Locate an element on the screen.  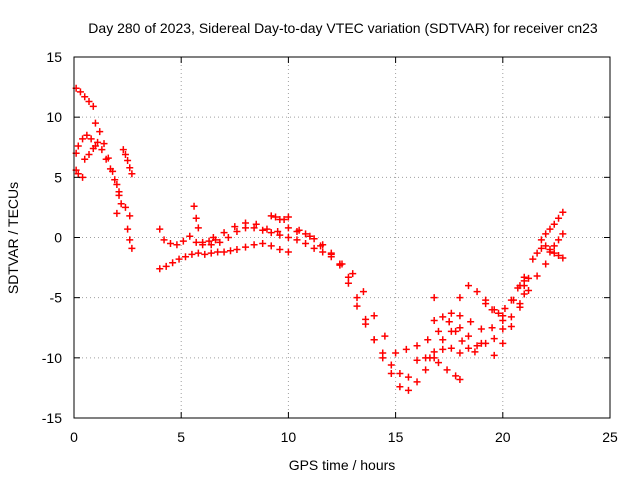
y-tick-label: -15 is located at coordinates (52, 418).